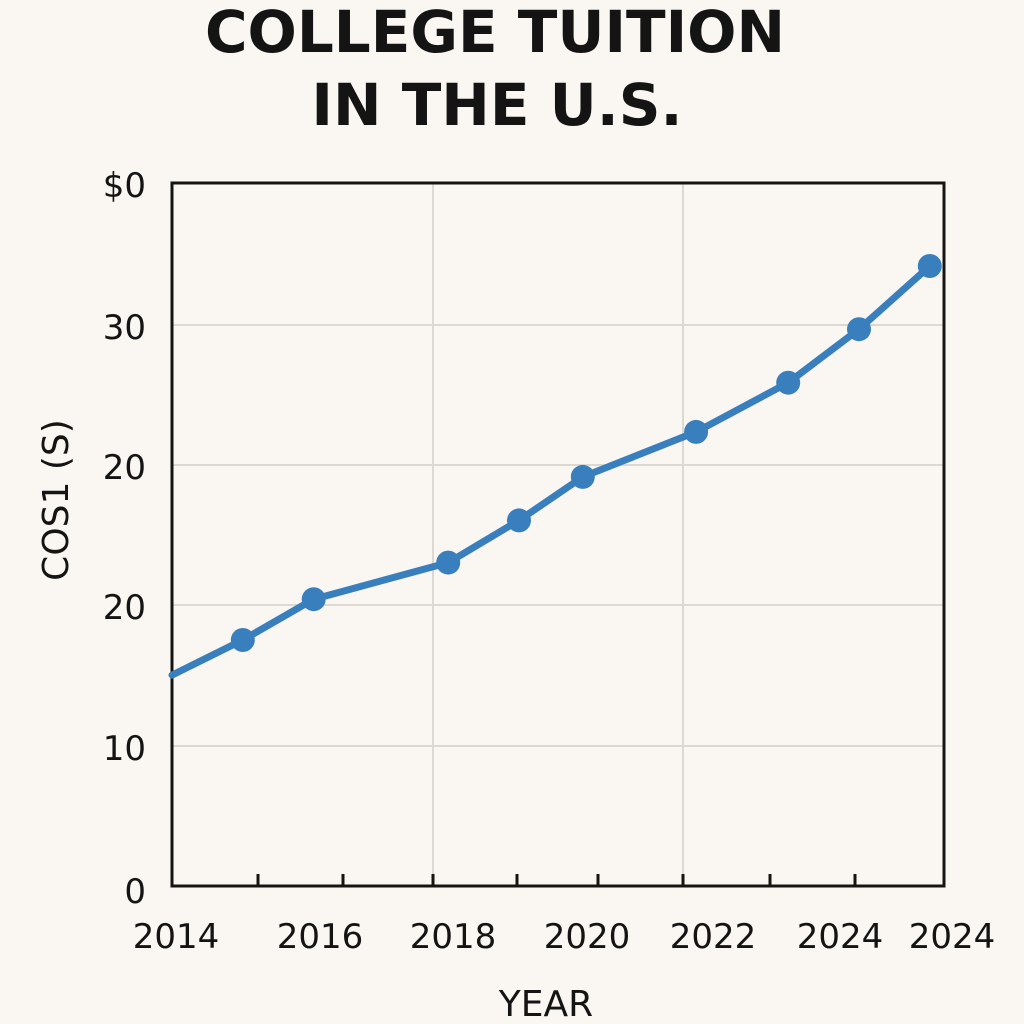 The width and height of the screenshot is (1024, 1024). Describe the element at coordinates (124, 186) in the screenshot. I see `y-tick-label: $0` at that location.